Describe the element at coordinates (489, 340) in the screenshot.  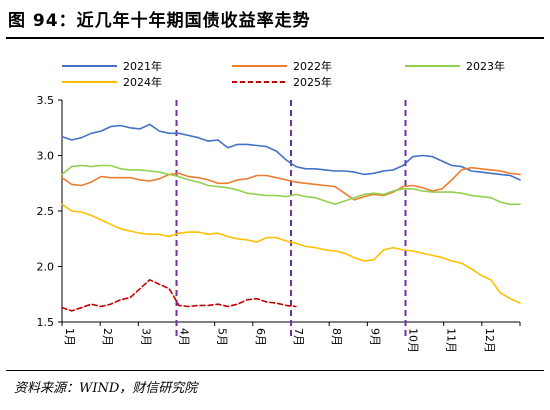
I see `x-tick-label: 12月` at that location.